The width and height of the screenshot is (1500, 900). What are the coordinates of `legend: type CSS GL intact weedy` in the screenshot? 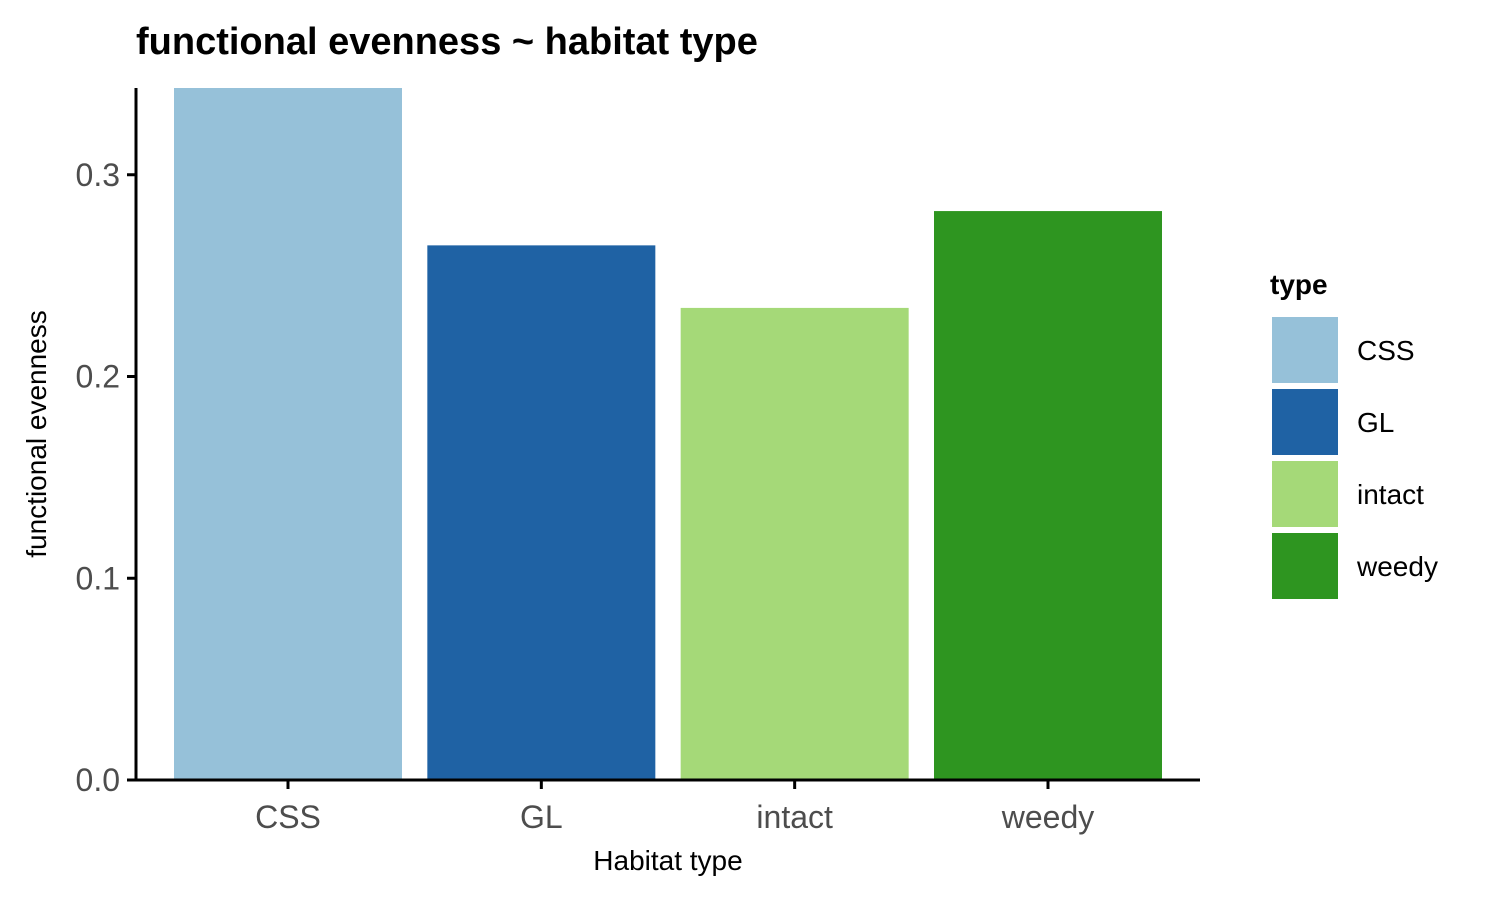 It's located at (1354, 434).